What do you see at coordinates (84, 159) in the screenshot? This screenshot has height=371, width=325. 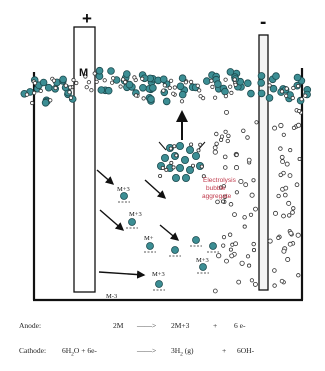 I see `anode-electrode` at bounding box center [84, 159].